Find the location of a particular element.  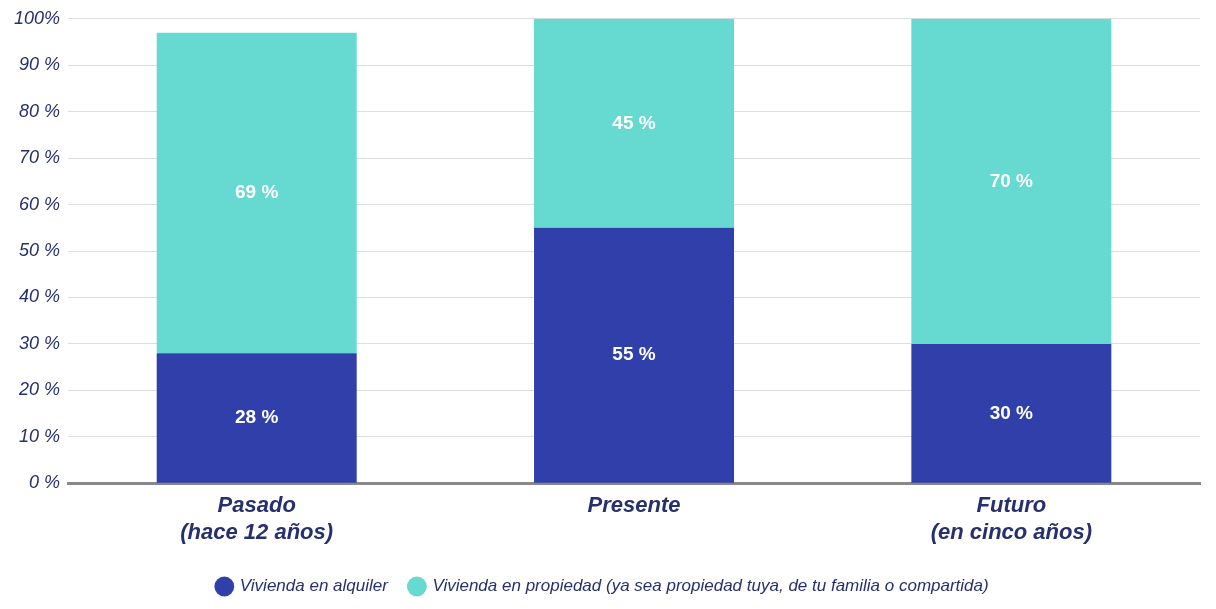

x-tick-label: Presente is located at coordinates (634, 505).